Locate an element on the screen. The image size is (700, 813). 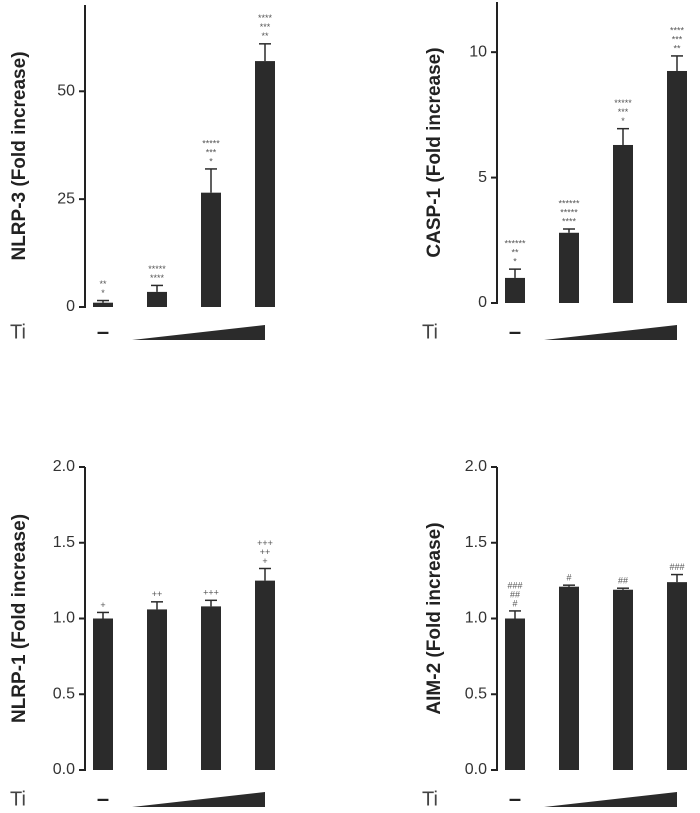
y-tick-label: 25 is located at coordinates (66, 198).